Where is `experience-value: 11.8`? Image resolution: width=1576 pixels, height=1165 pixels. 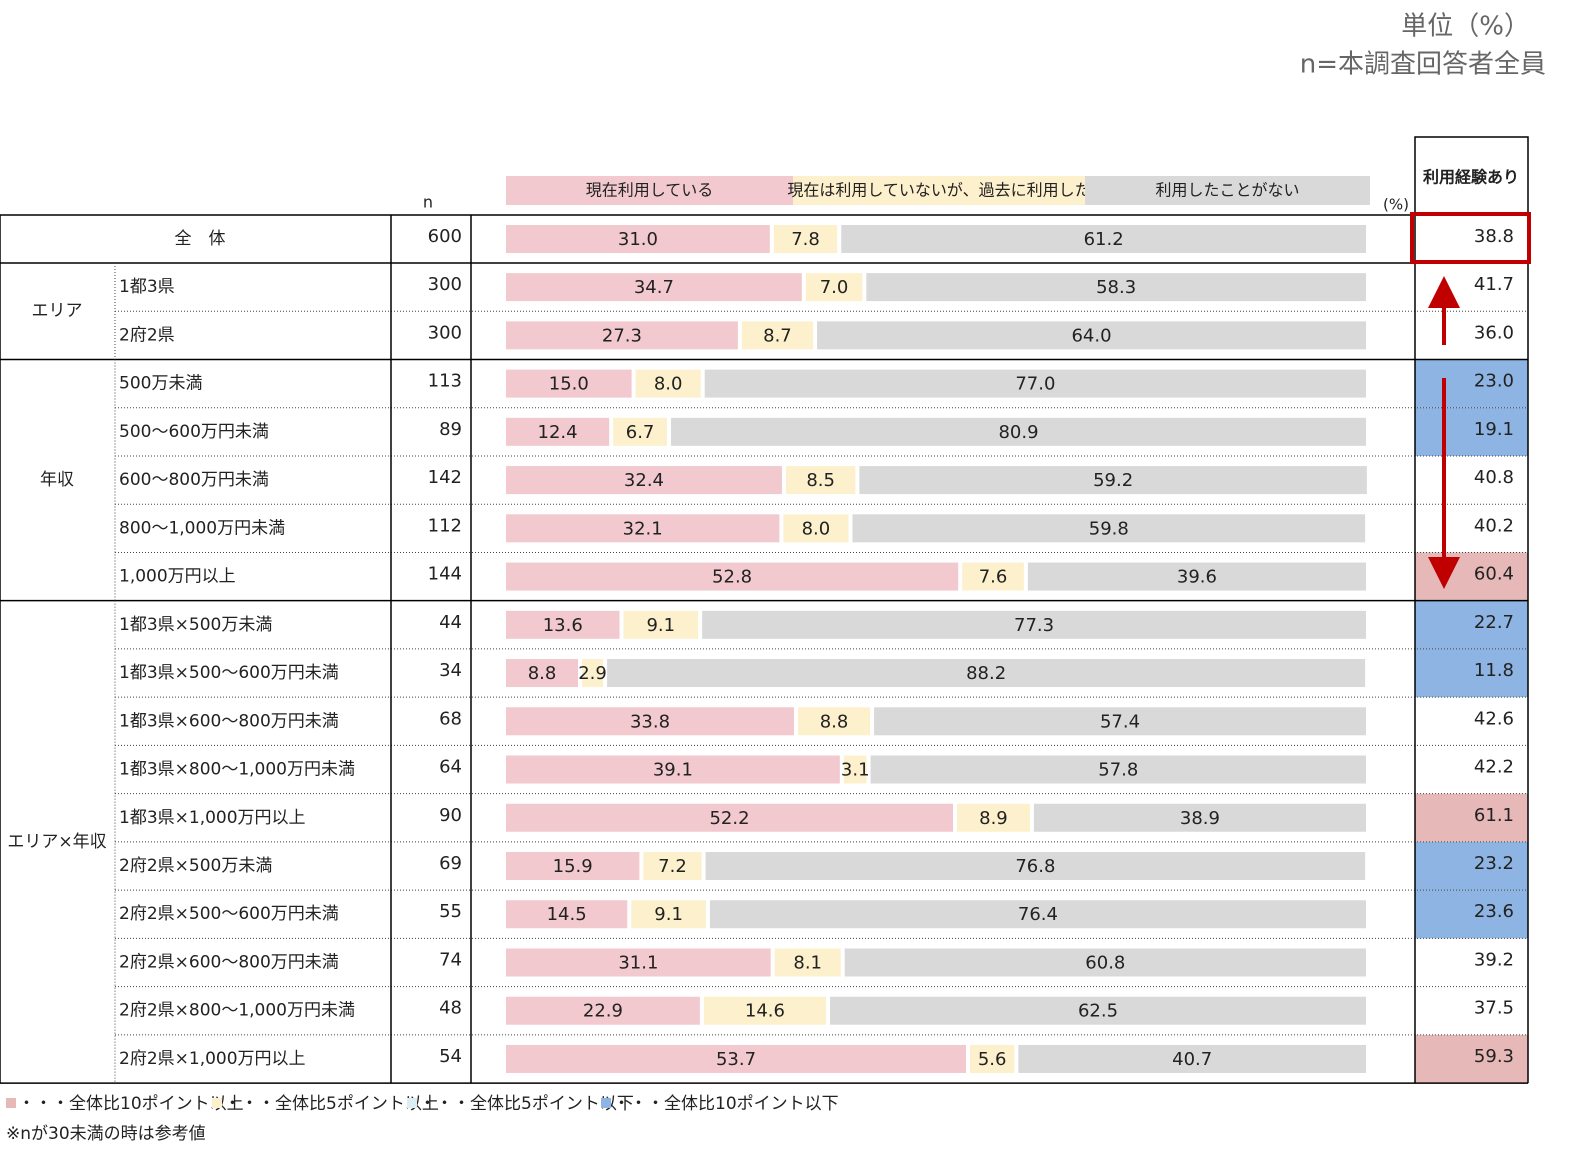
experience-value: 11.8 is located at coordinates (1494, 670).